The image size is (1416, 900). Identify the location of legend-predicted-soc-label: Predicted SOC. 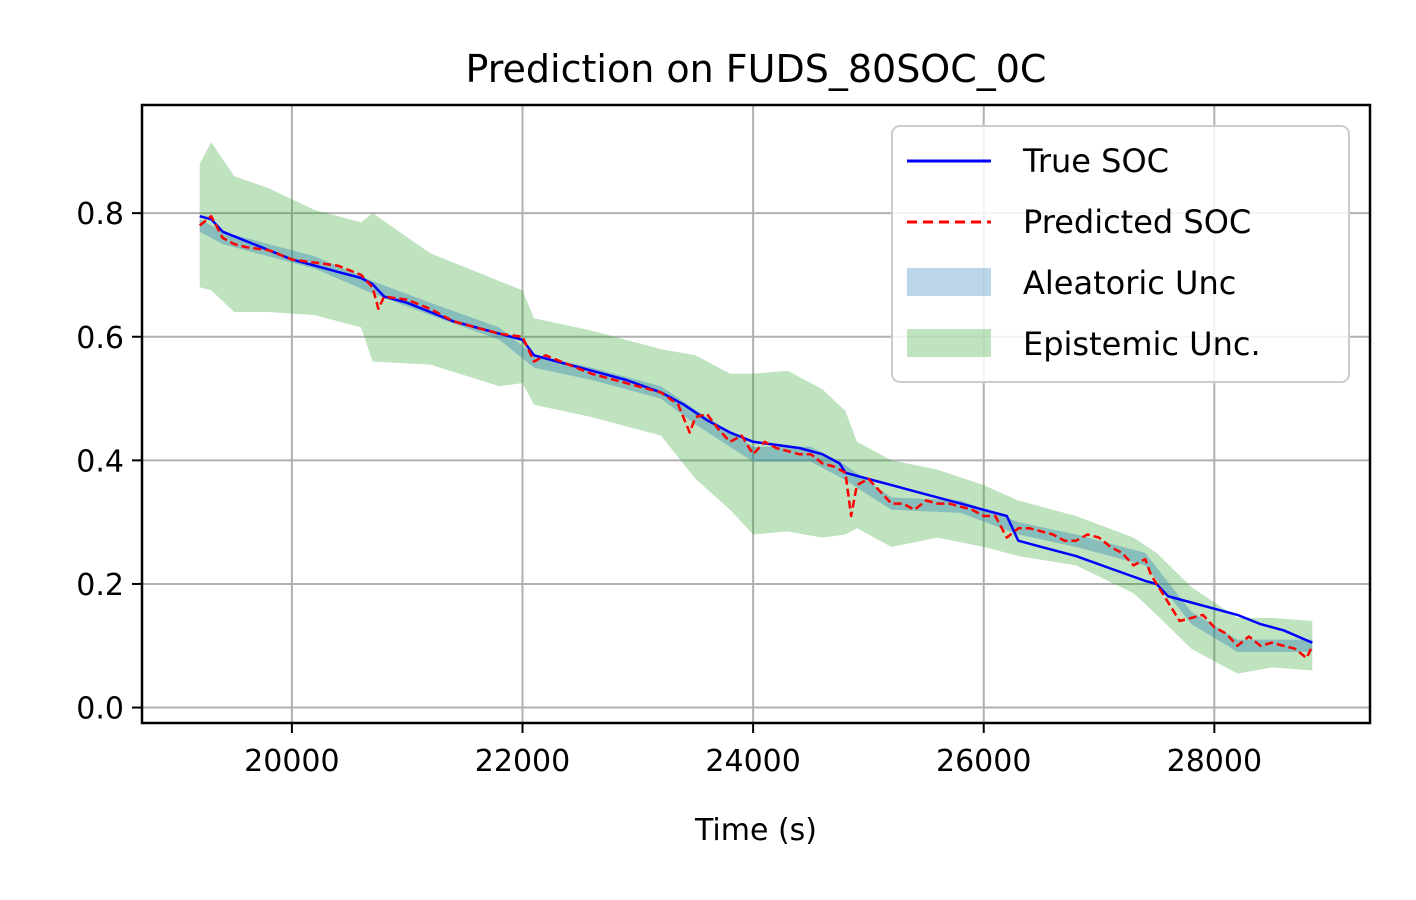
(1137, 222).